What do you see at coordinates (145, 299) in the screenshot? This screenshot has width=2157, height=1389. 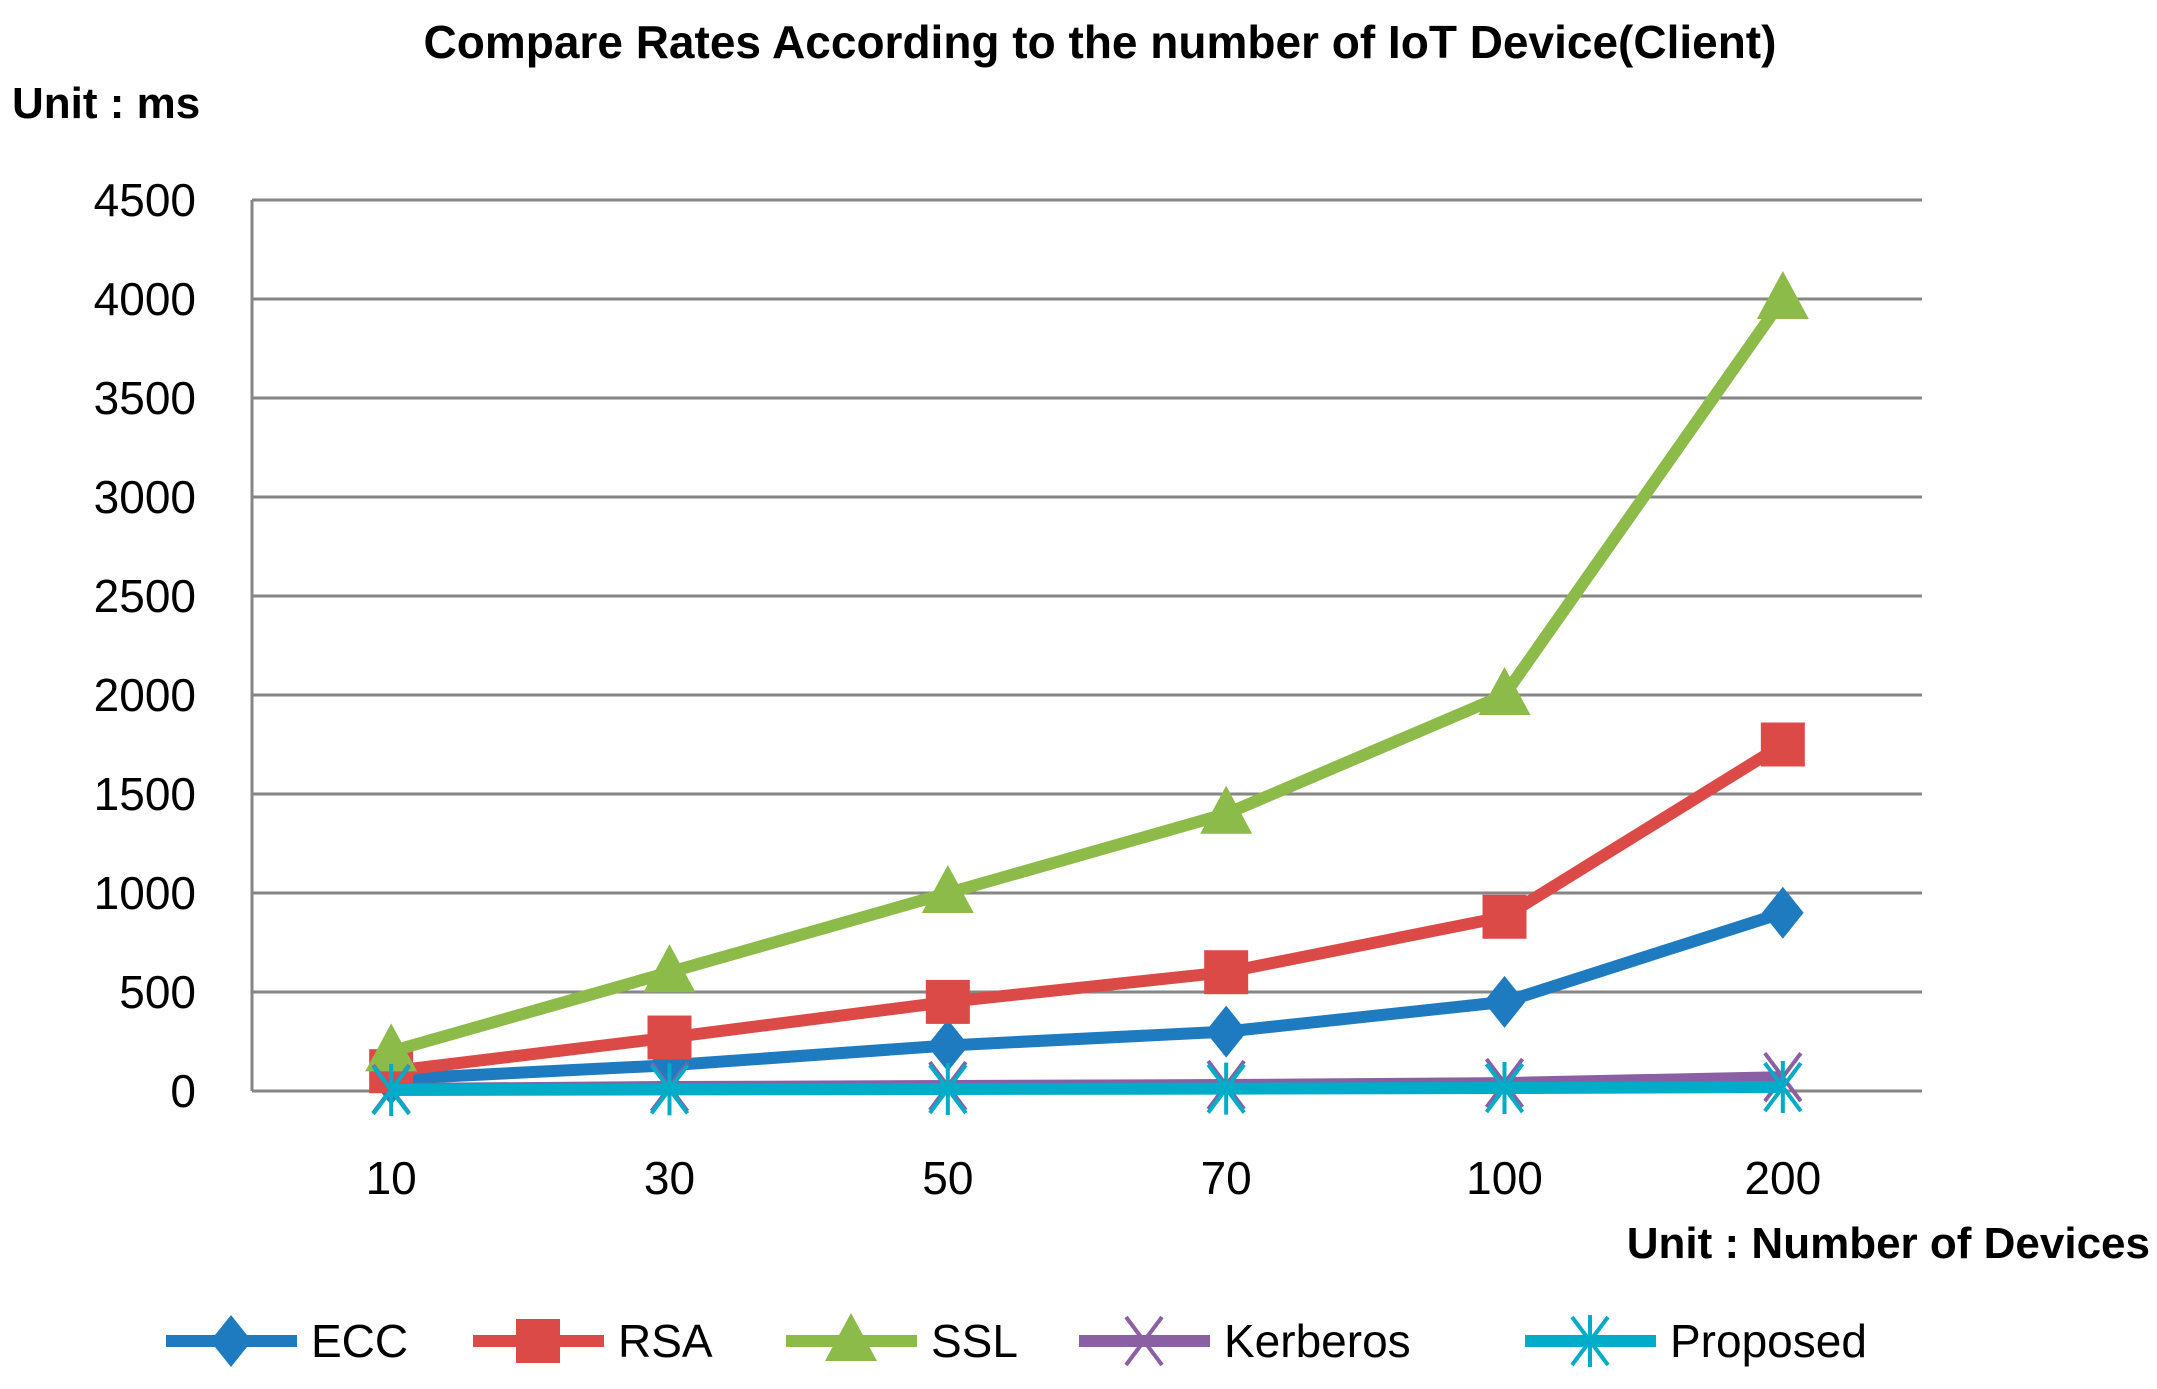 I see `y-tick-label: 4000` at bounding box center [145, 299].